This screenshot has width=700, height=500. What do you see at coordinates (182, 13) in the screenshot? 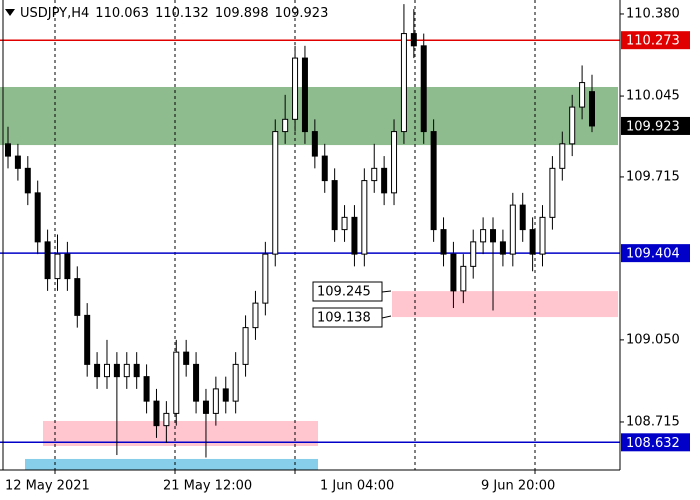
I see `header-price: 110.132` at bounding box center [182, 13].